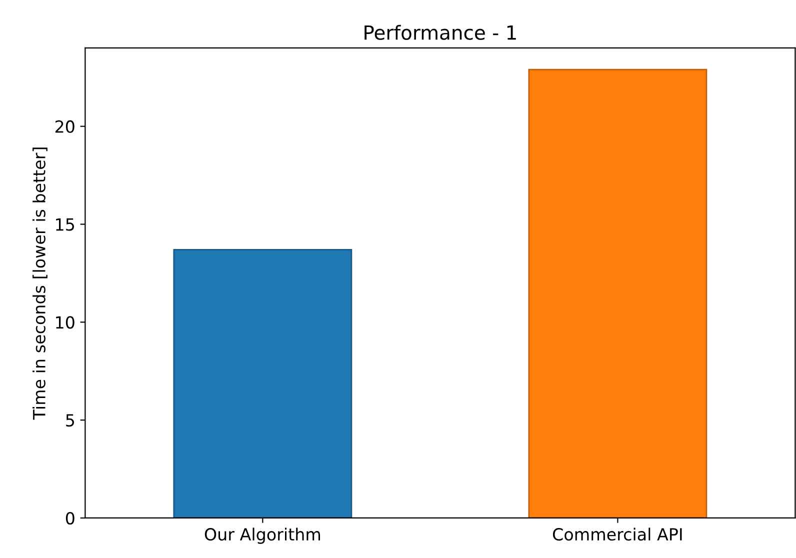  Describe the element at coordinates (65, 224) in the screenshot. I see `y-tick-label: 15` at that location.